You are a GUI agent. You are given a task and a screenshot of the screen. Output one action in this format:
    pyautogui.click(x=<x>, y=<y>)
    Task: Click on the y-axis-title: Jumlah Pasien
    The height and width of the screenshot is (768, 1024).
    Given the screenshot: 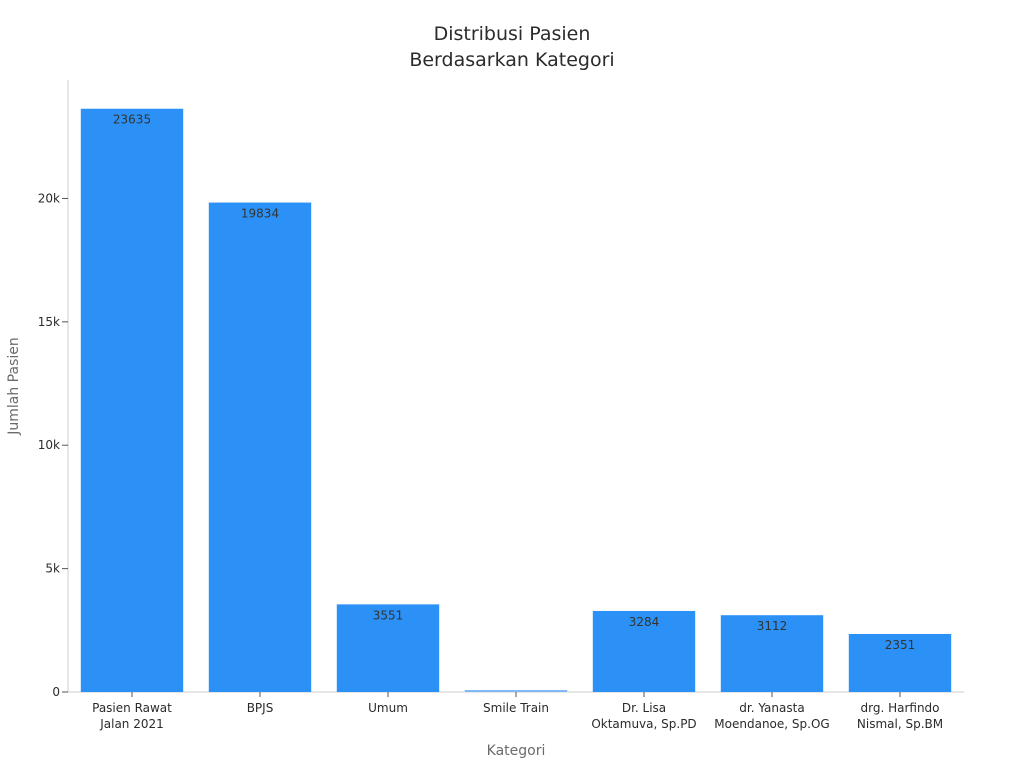 What is the action you would take?
    pyautogui.click(x=14, y=386)
    